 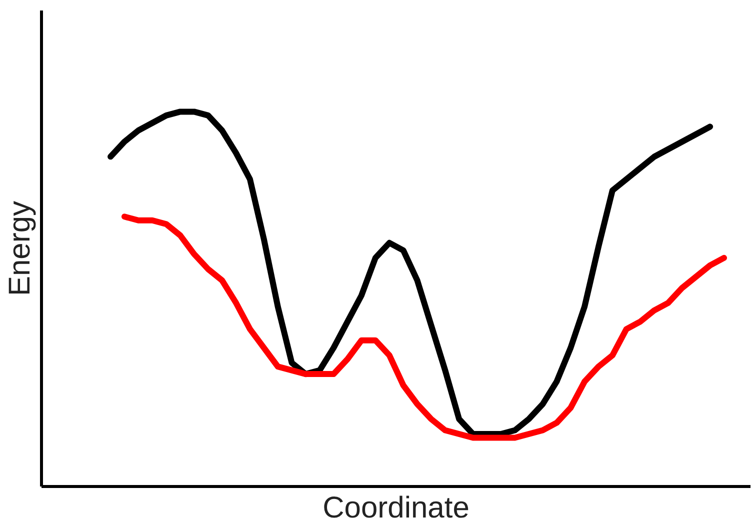 What do you see at coordinates (396, 508) in the screenshot?
I see `x-axis-title: Coordinate` at bounding box center [396, 508].